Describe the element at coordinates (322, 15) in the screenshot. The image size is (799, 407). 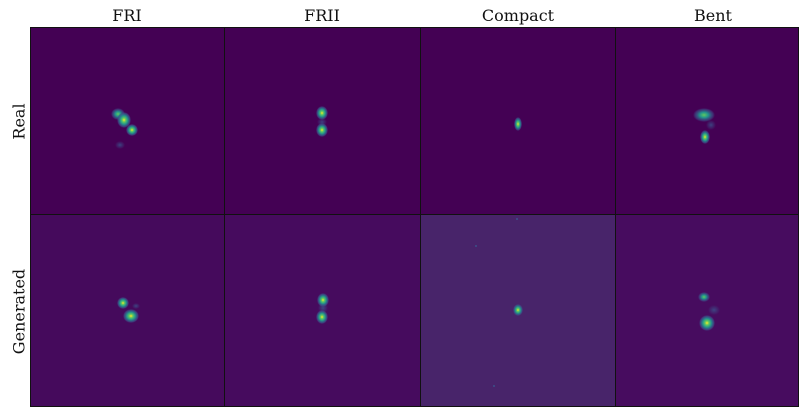
I see `column-title-frii: FRII` at that location.